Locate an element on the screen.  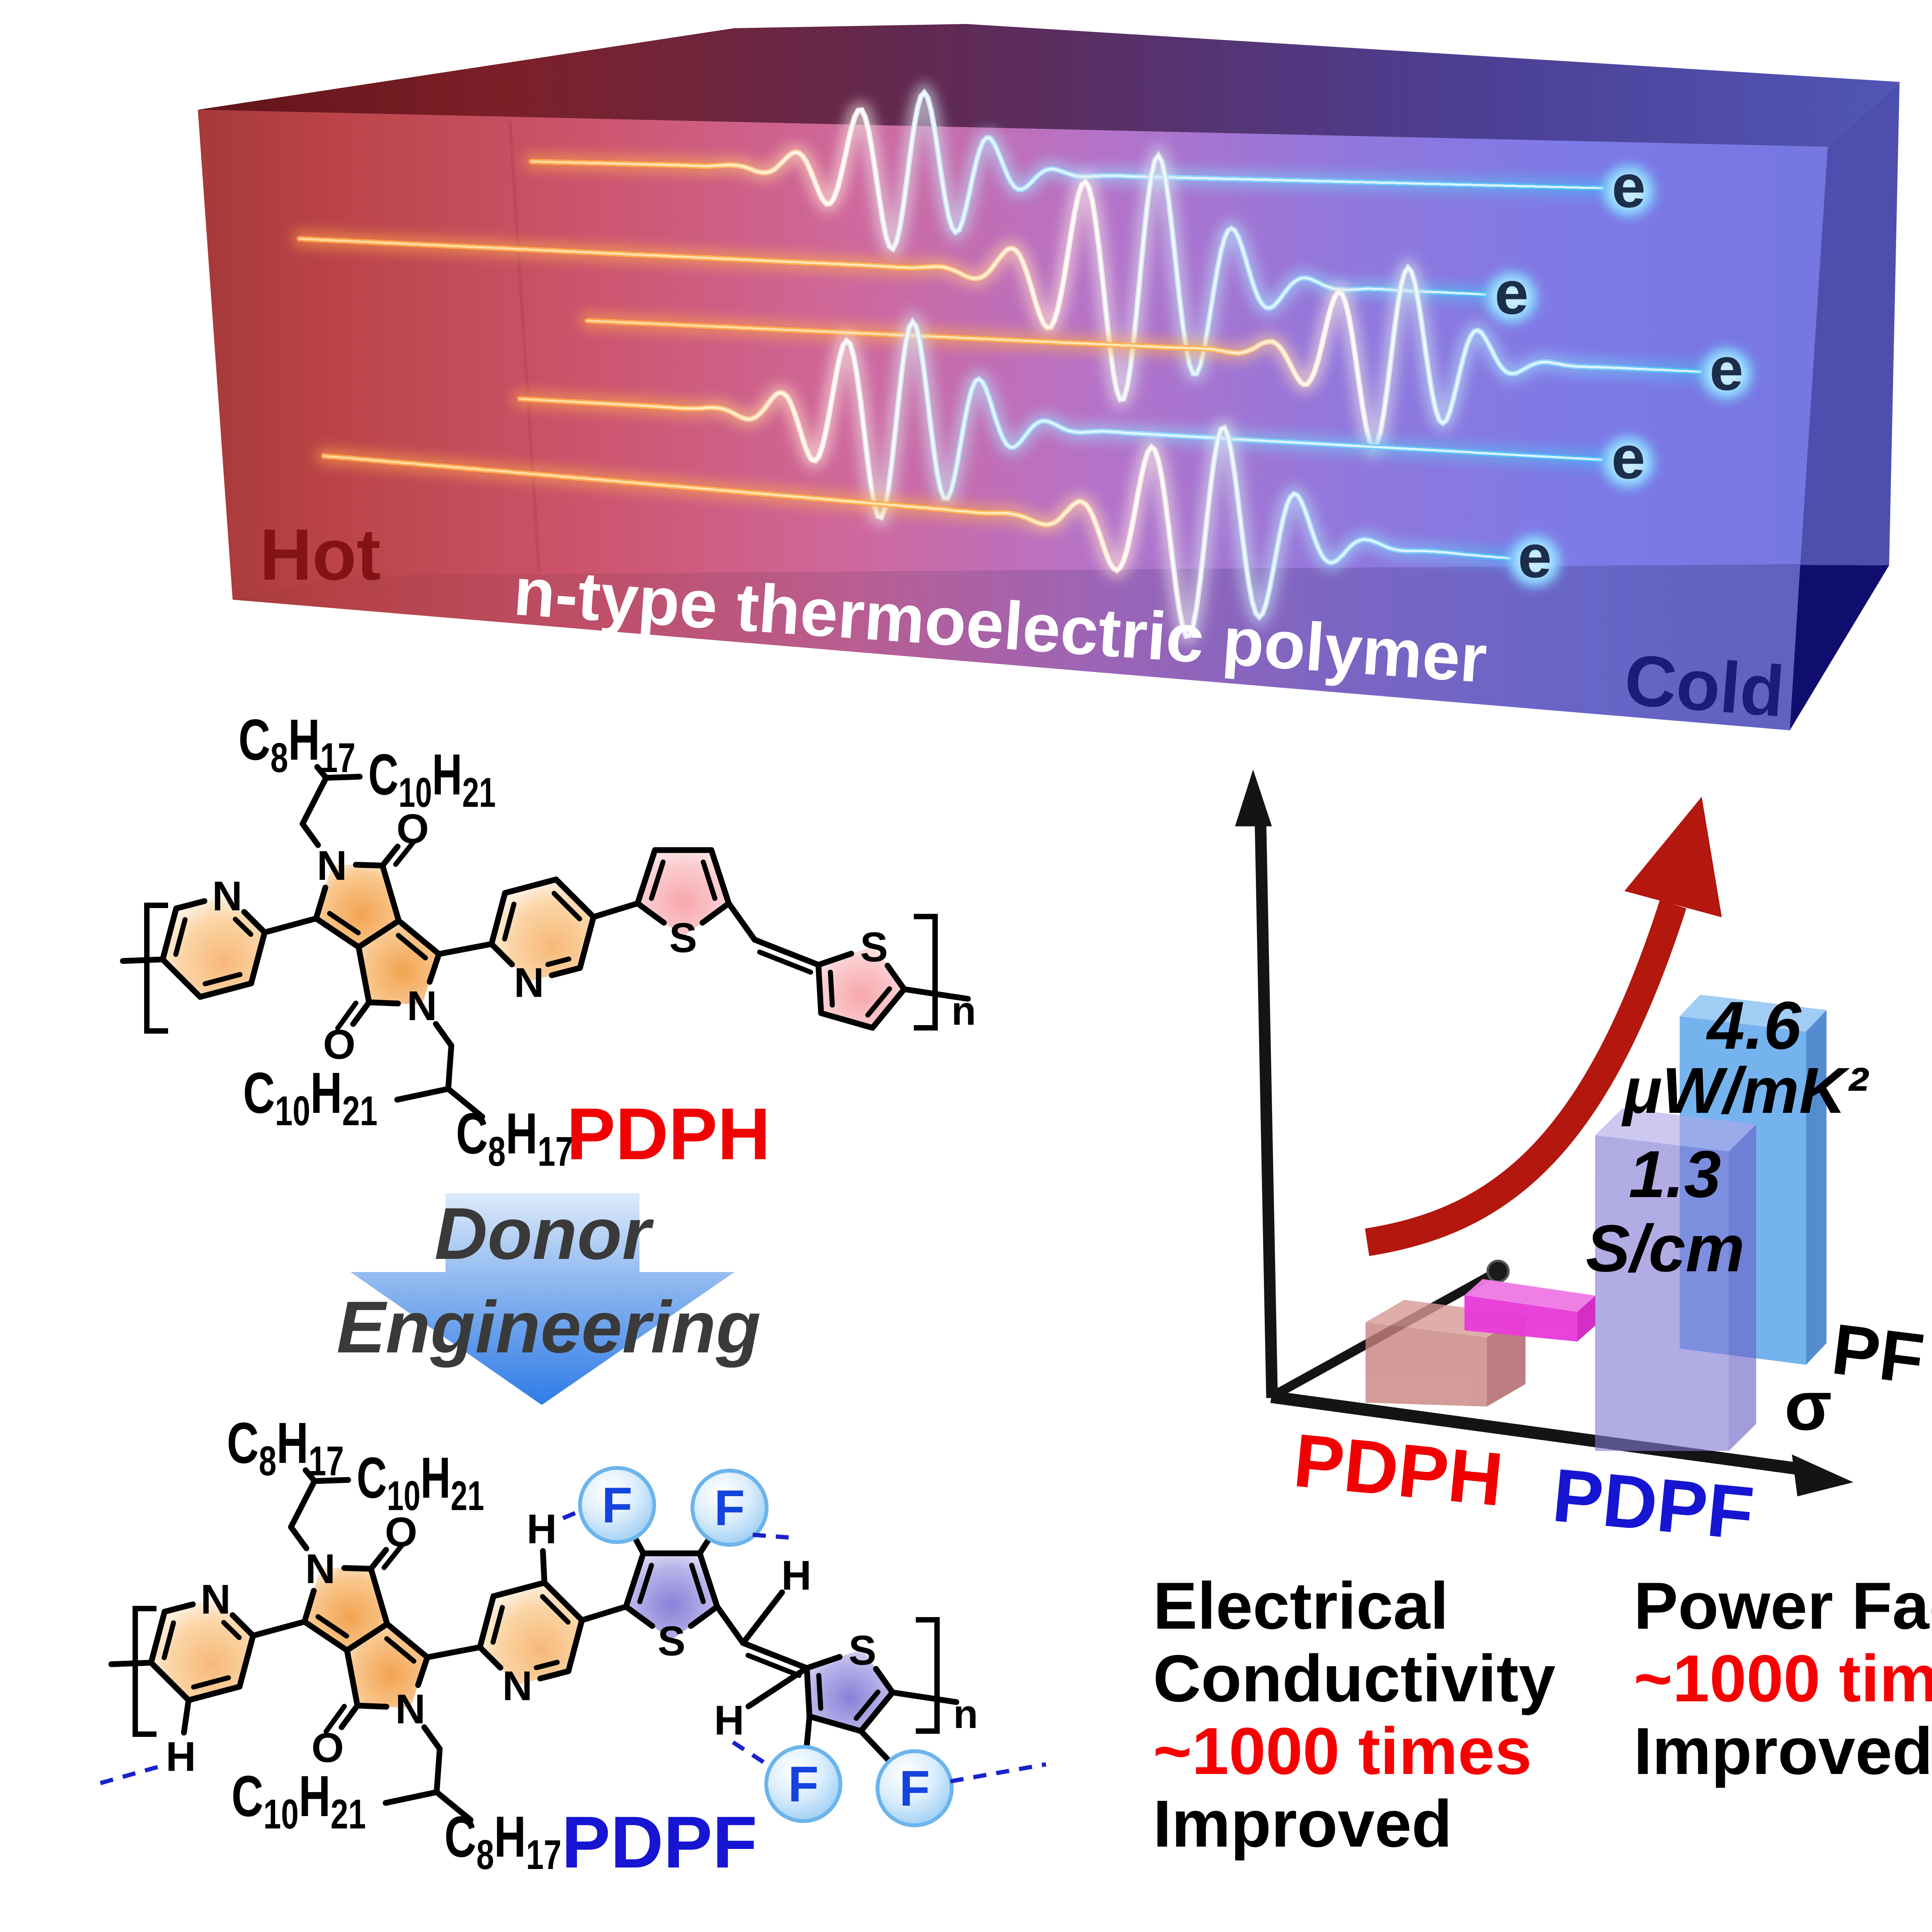
svg-text: PF is located at coordinates (1878, 1354).